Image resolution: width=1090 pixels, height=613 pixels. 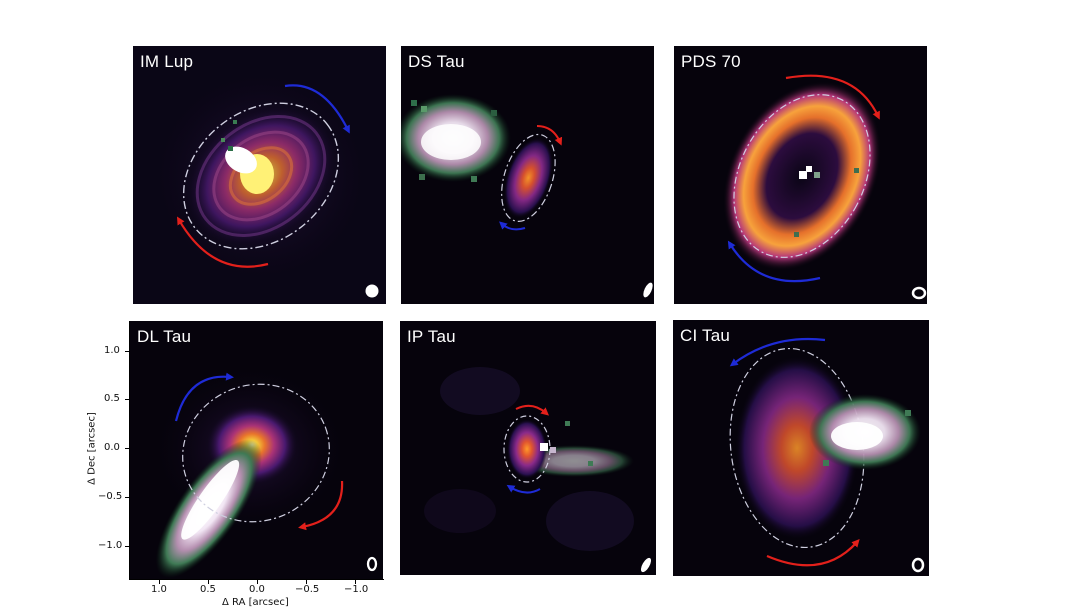 I want to click on ip-tau-image, so click(x=528, y=448).